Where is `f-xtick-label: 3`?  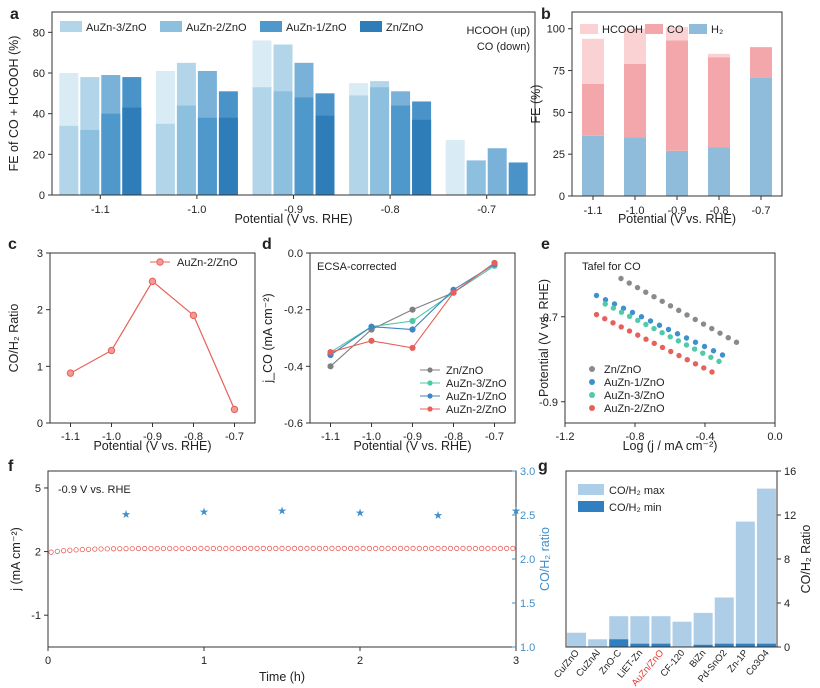
f-xtick-label: 3 is located at coordinates (516, 661).